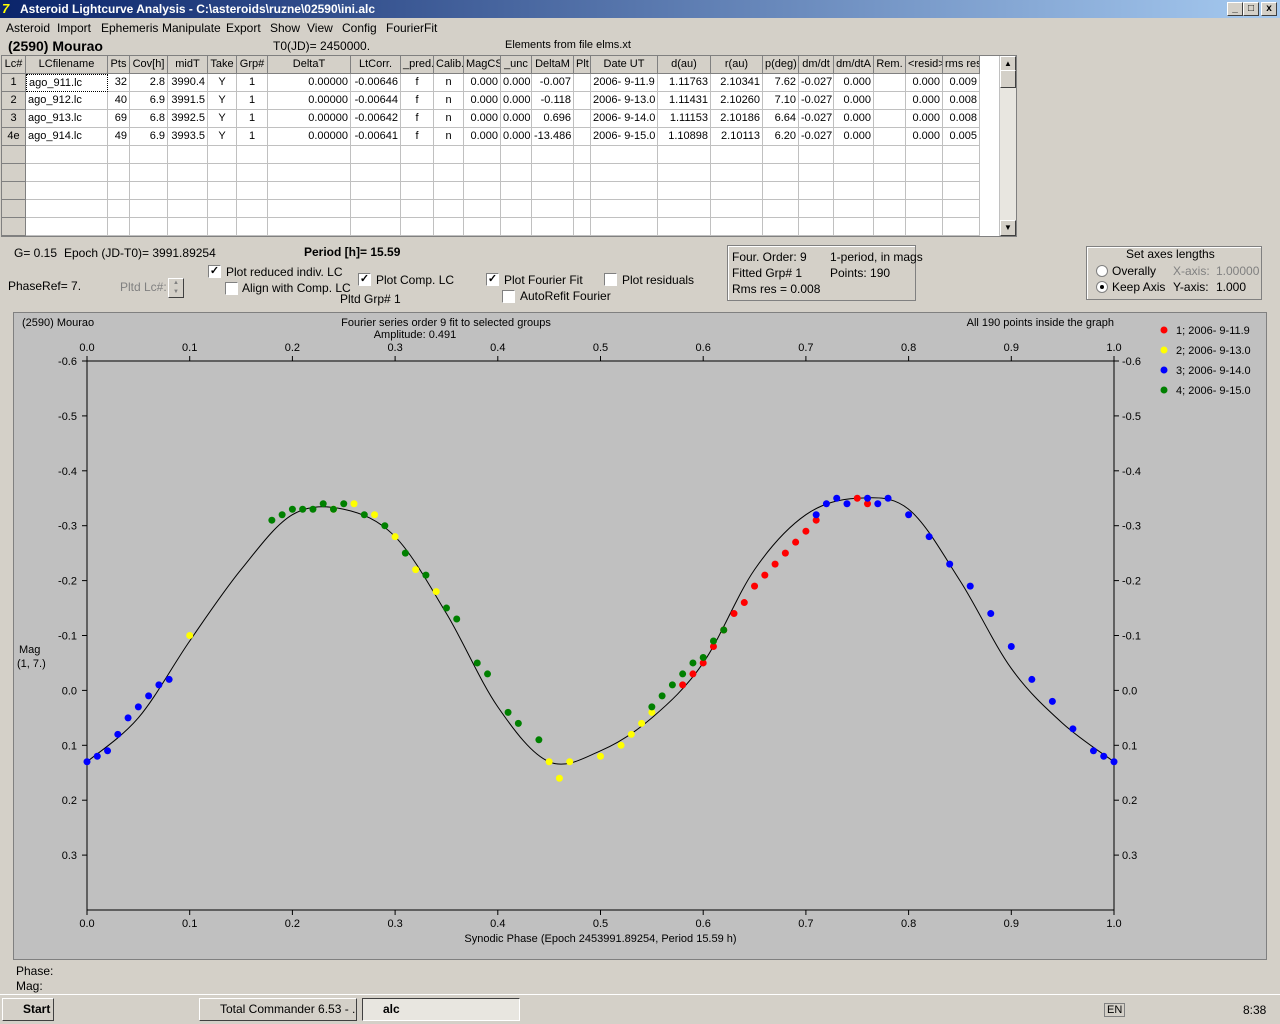 Image resolution: width=1280 pixels, height=1024 pixels. I want to click on menu-config: Config, so click(359, 28).